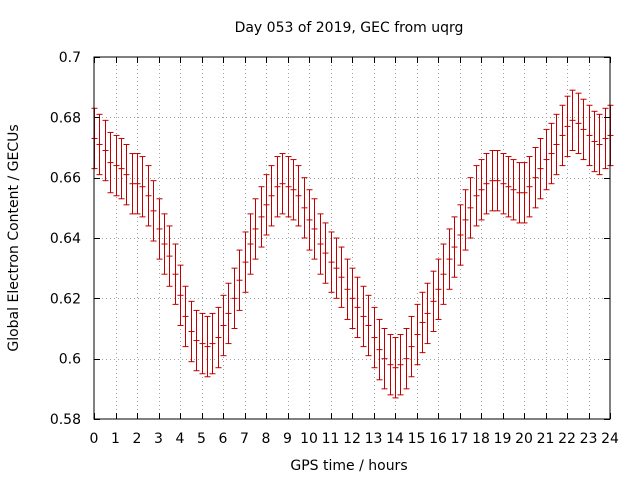  Describe the element at coordinates (70, 360) in the screenshot. I see `y-tick-label: 0.6` at that location.